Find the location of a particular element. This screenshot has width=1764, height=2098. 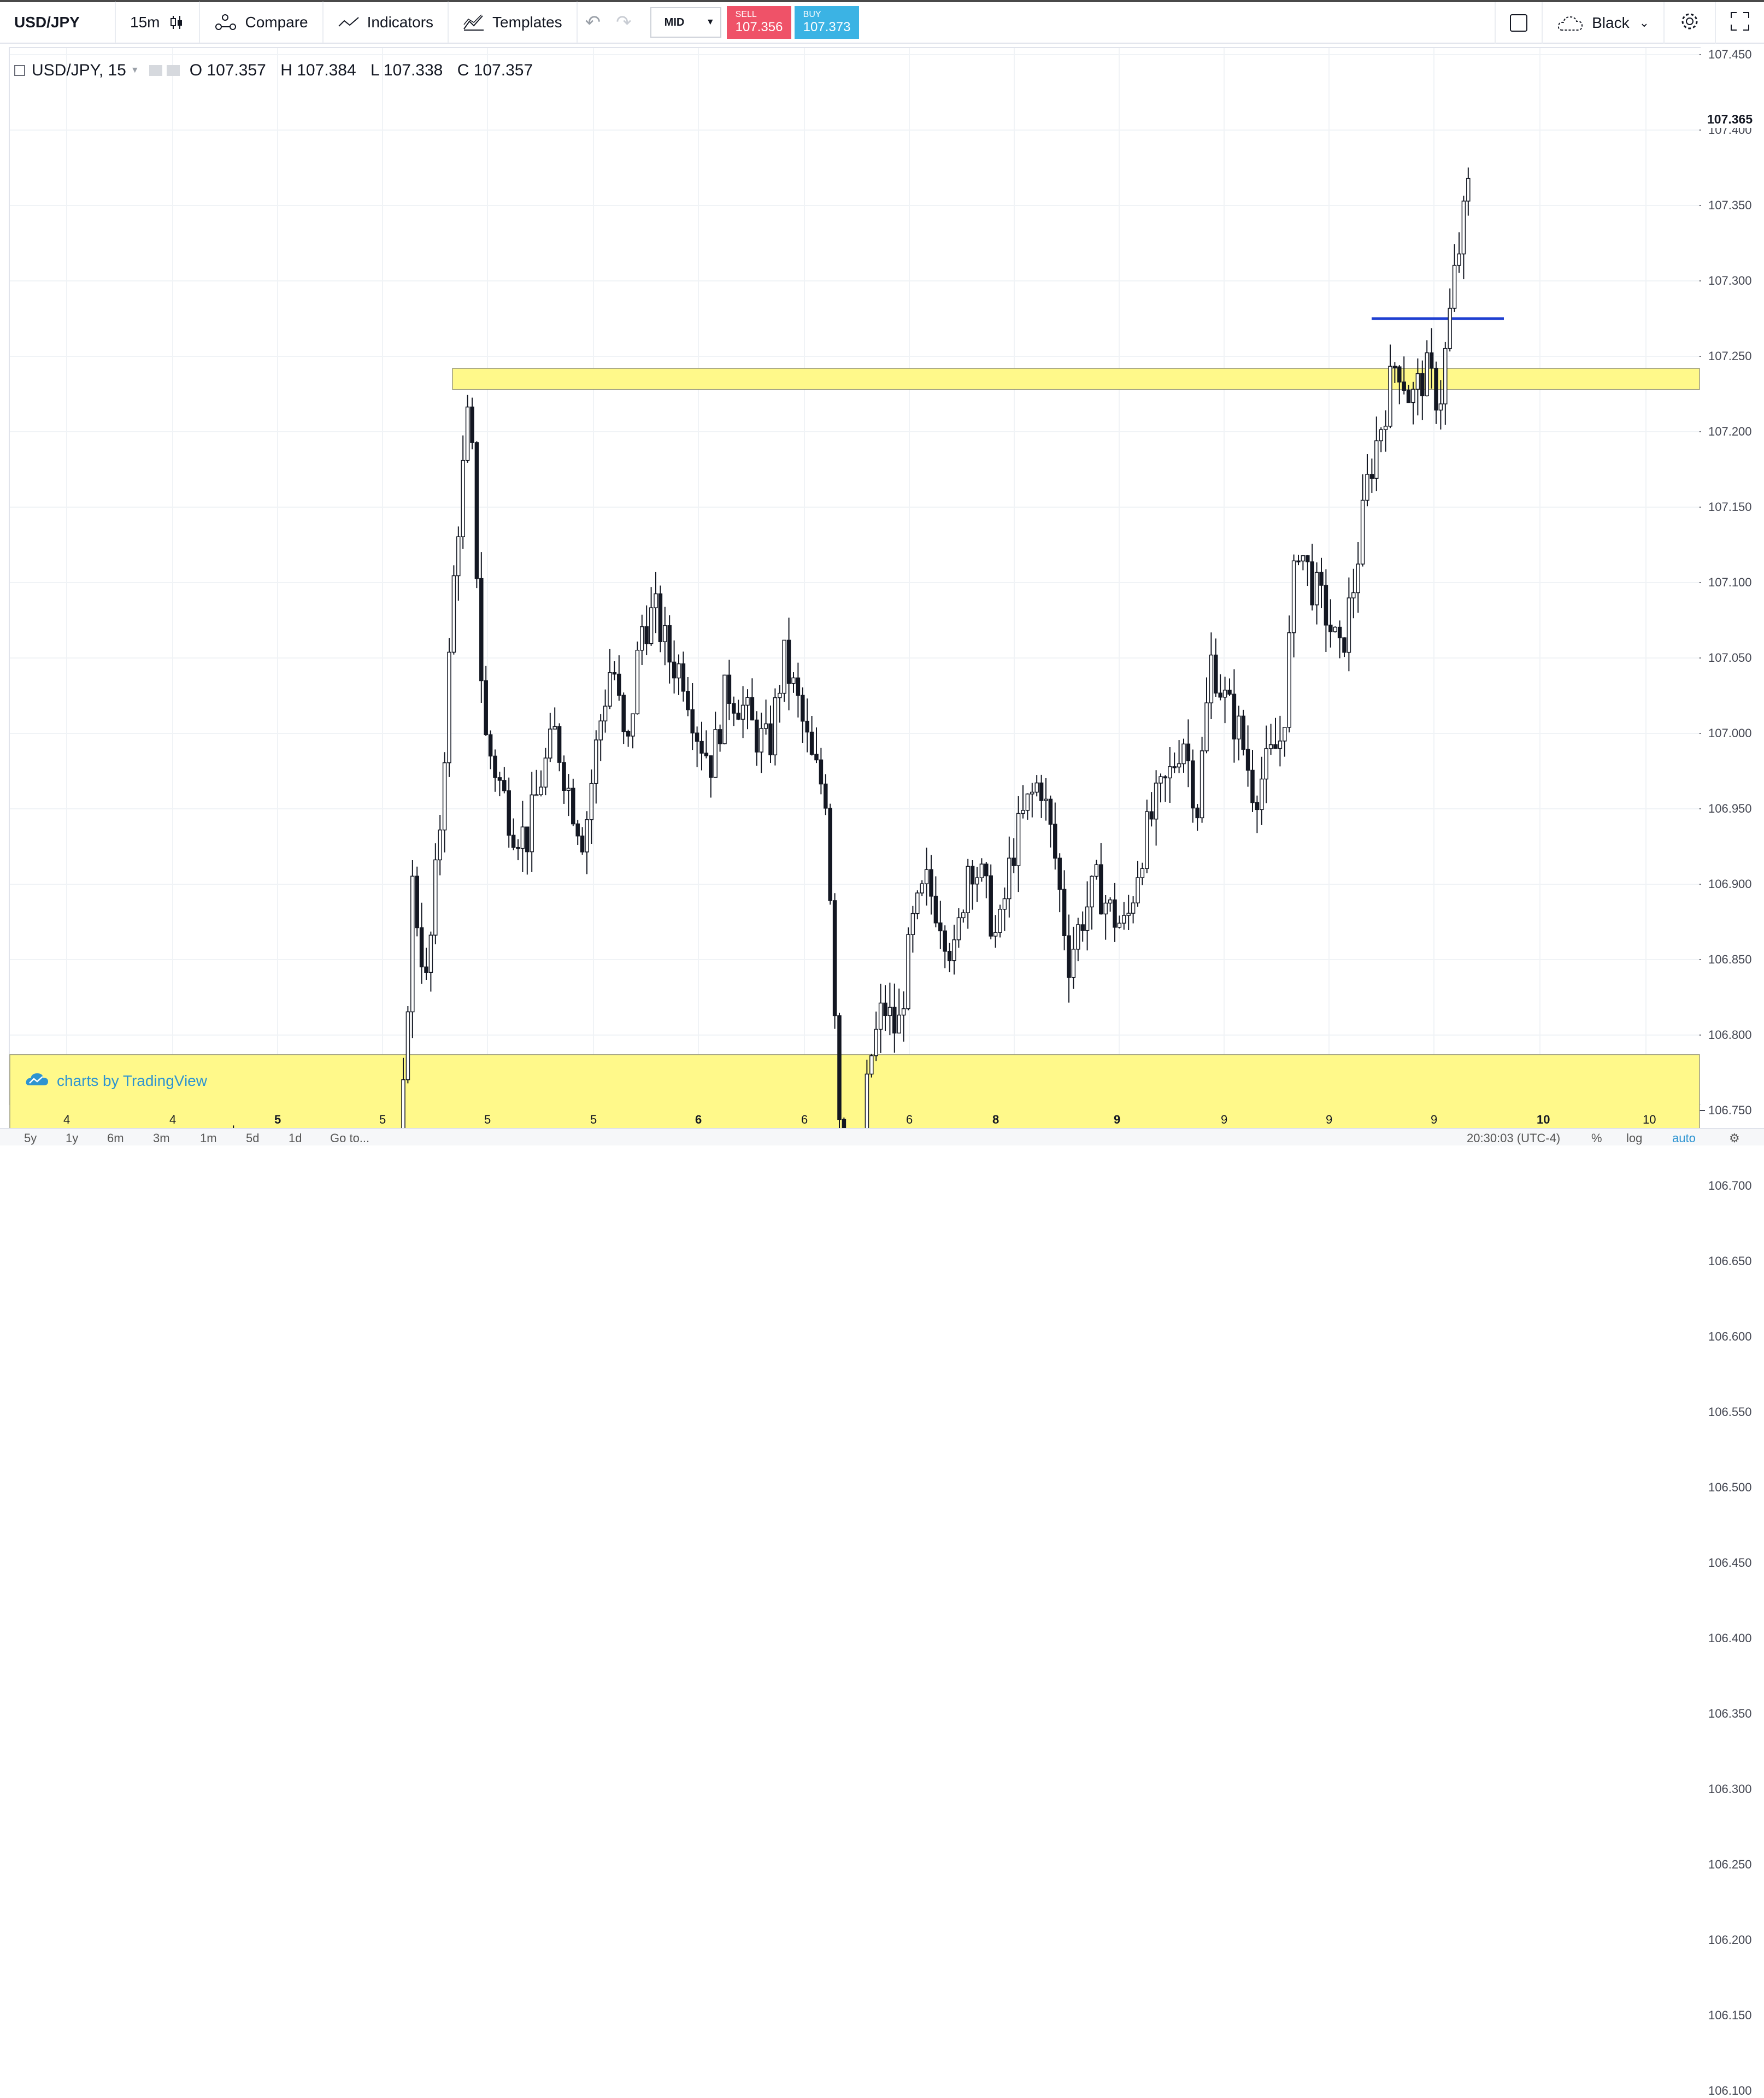

buy-button: BUY 107.373 is located at coordinates (826, 22).